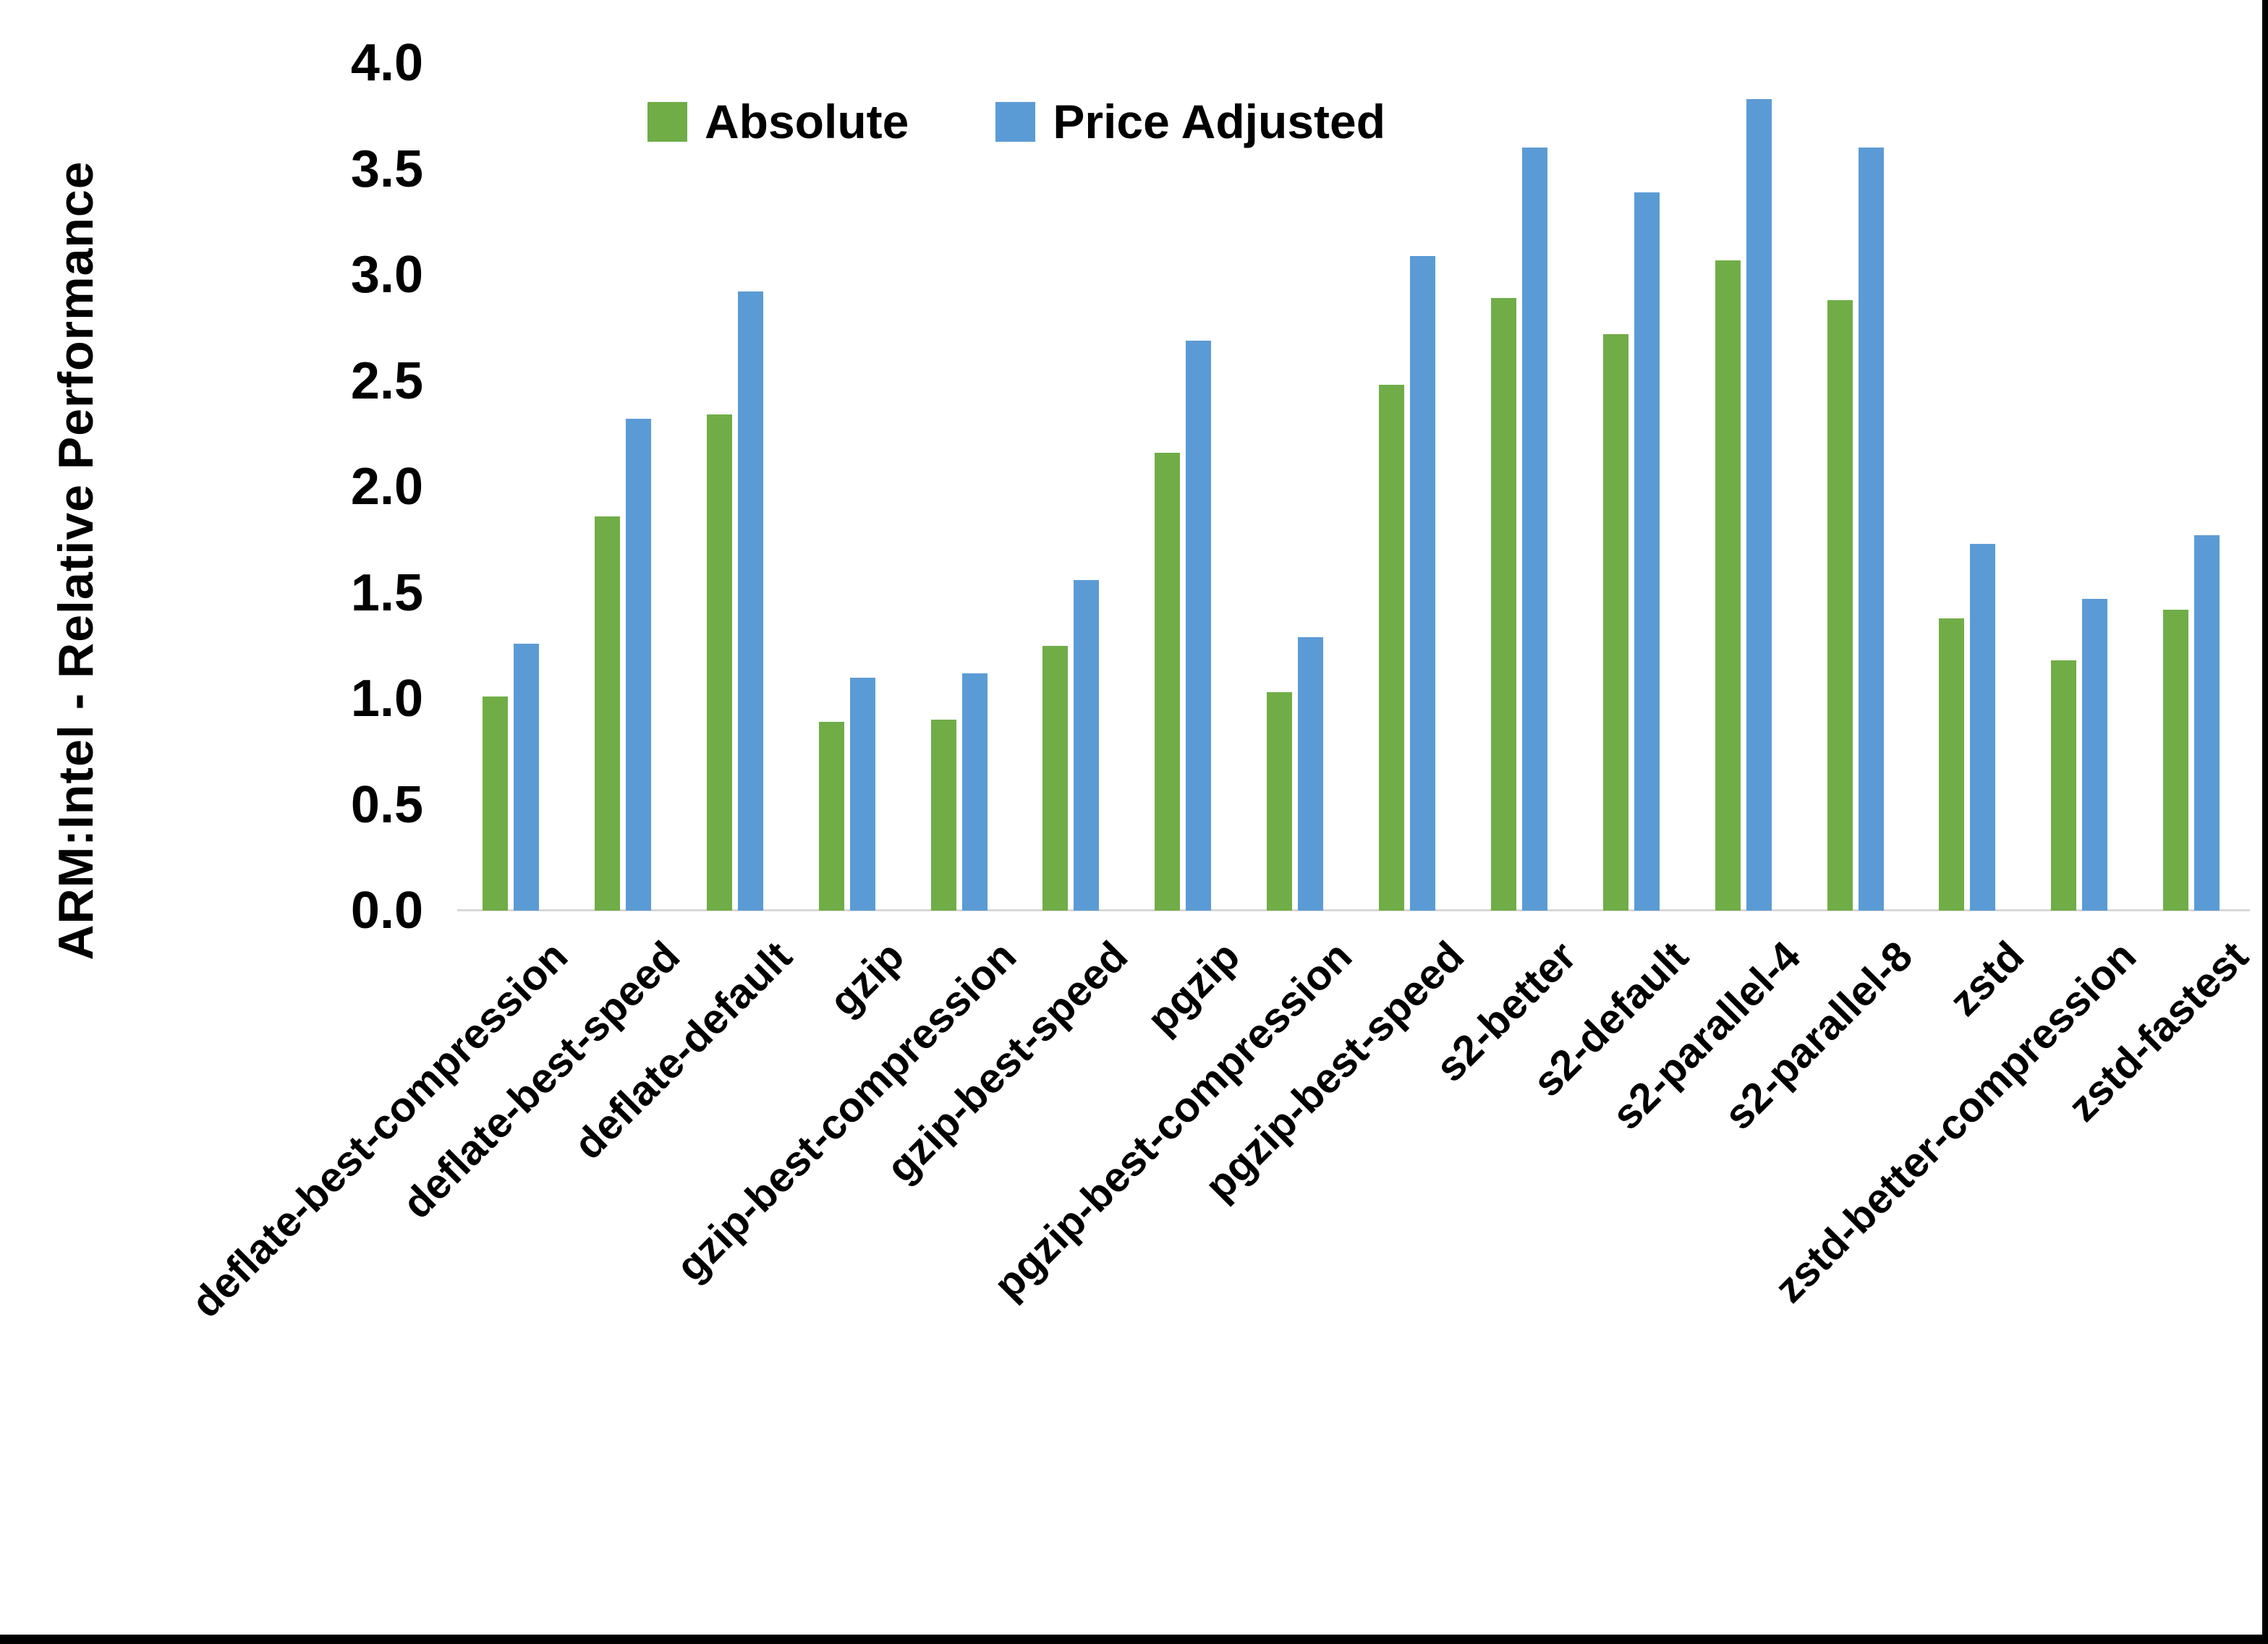  Describe the element at coordinates (667, 121) in the screenshot. I see `legend-swatch-absolute` at that location.